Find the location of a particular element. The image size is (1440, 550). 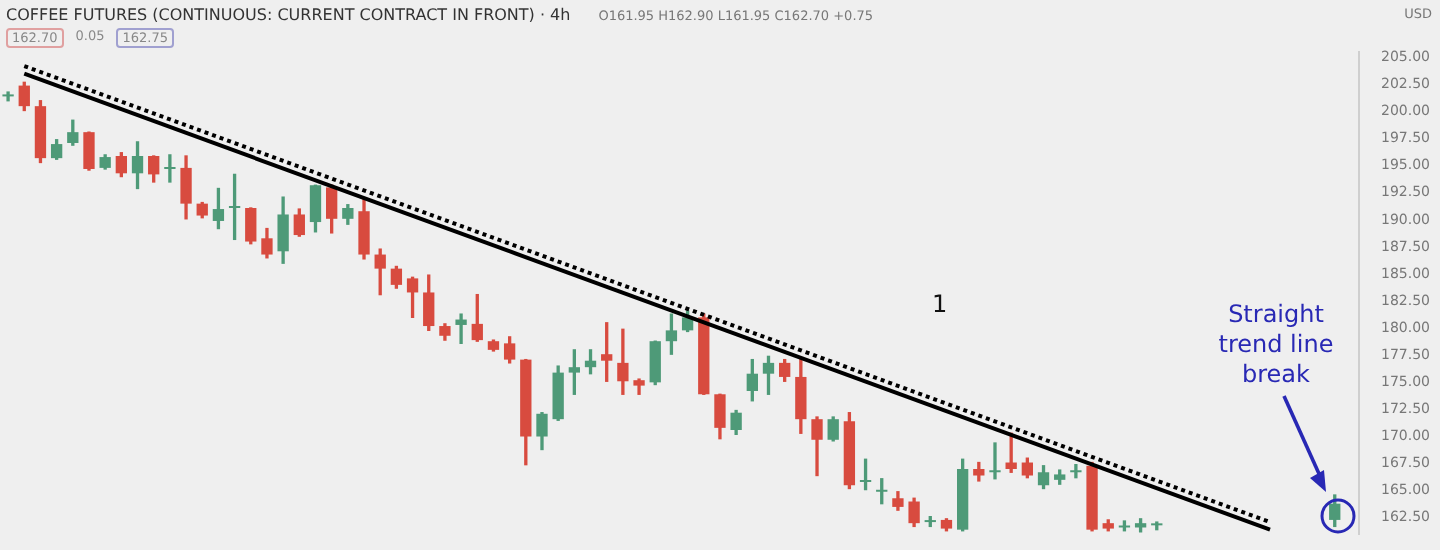

chart-title: COFFEE FUTURES (CONTINUOUS: CURRENT CONTRACT IN FRONT) · 4h is located at coordinates (288, 15).